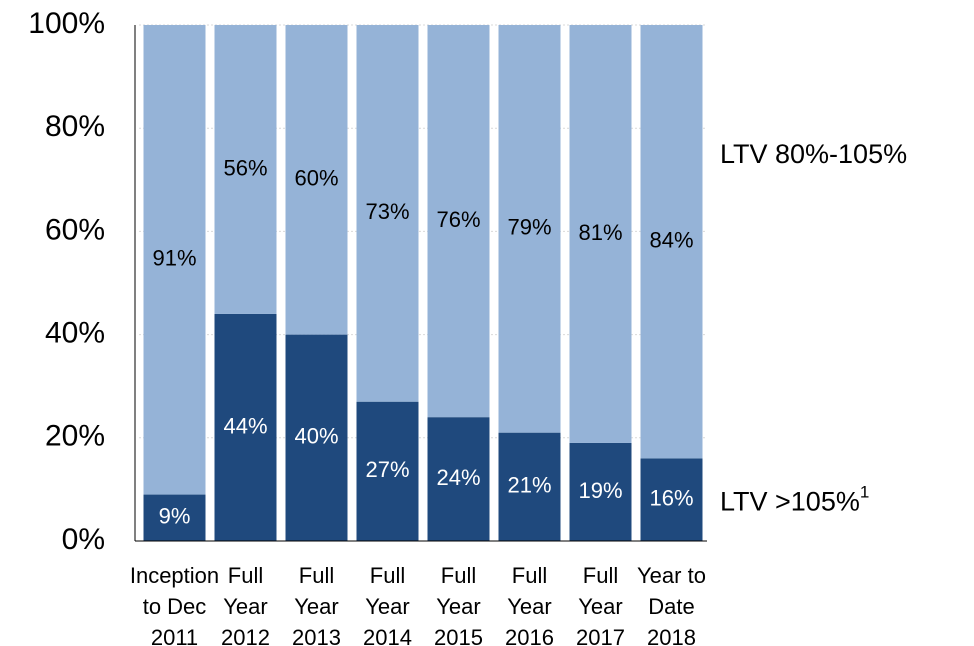  I want to click on value-label: 44%, so click(245, 425).